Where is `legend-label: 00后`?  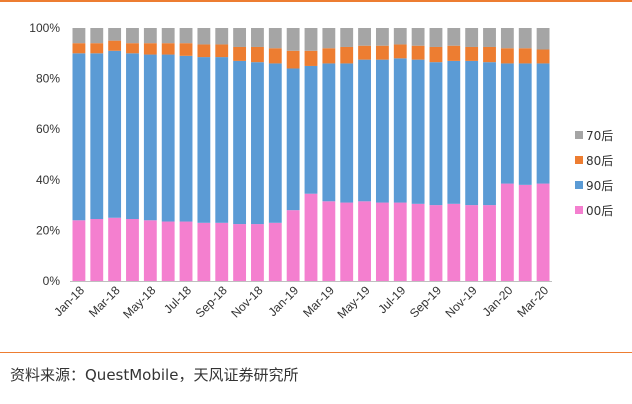
legend-label: 00后 is located at coordinates (599, 211).